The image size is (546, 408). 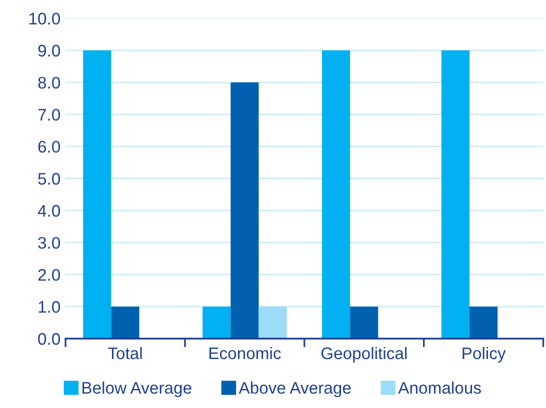 What do you see at coordinates (49, 242) in the screenshot?
I see `y-tick-label: 3.0` at bounding box center [49, 242].